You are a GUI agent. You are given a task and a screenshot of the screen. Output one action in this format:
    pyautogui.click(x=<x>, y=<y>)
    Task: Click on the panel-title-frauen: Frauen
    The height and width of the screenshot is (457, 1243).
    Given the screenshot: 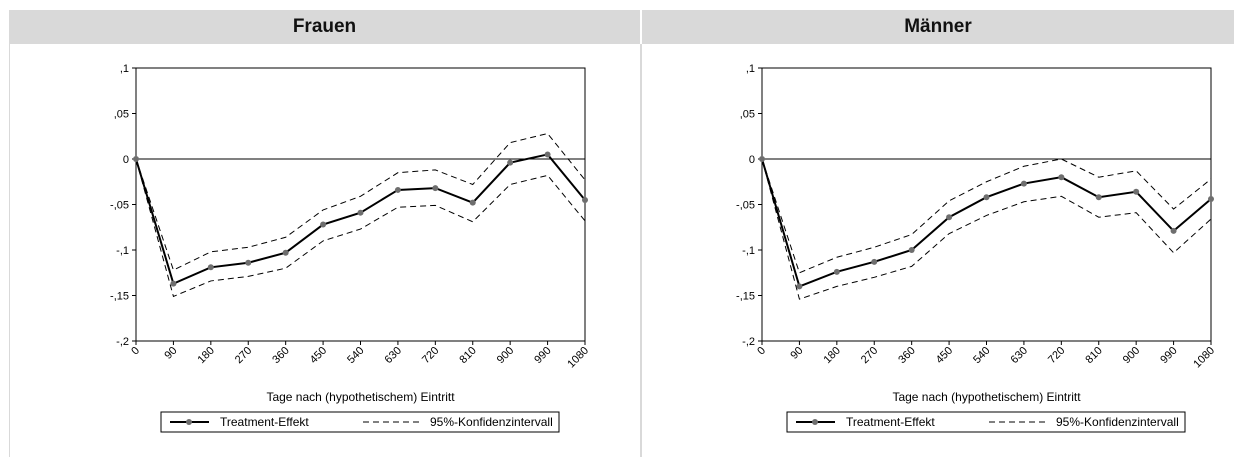 What is the action you would take?
    pyautogui.click(x=324, y=27)
    